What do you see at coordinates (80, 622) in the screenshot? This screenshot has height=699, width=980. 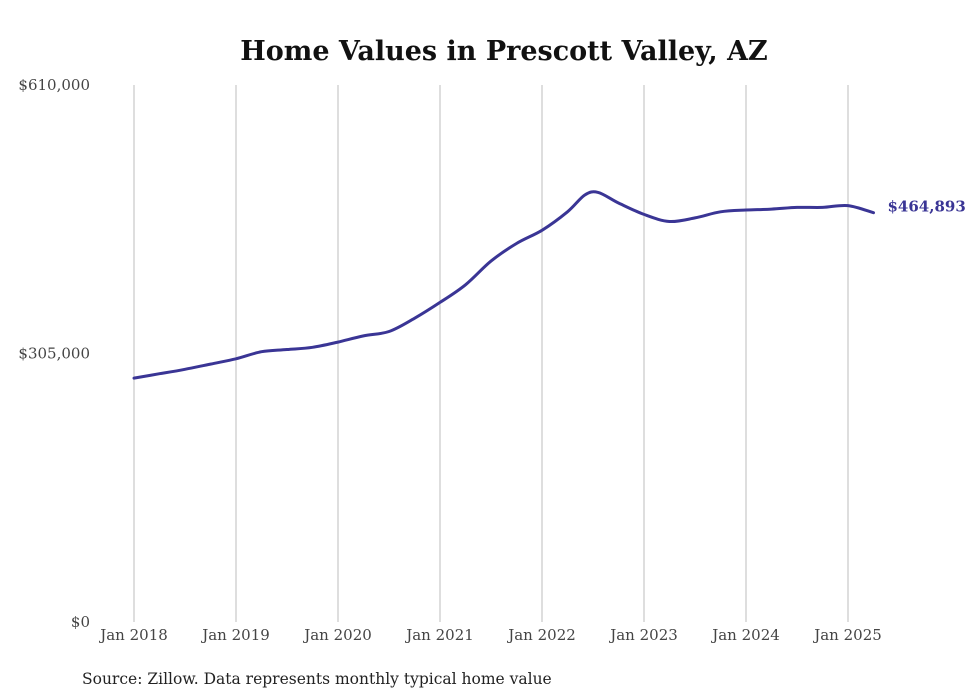 I see `y-tick-label: $0` at bounding box center [80, 622].